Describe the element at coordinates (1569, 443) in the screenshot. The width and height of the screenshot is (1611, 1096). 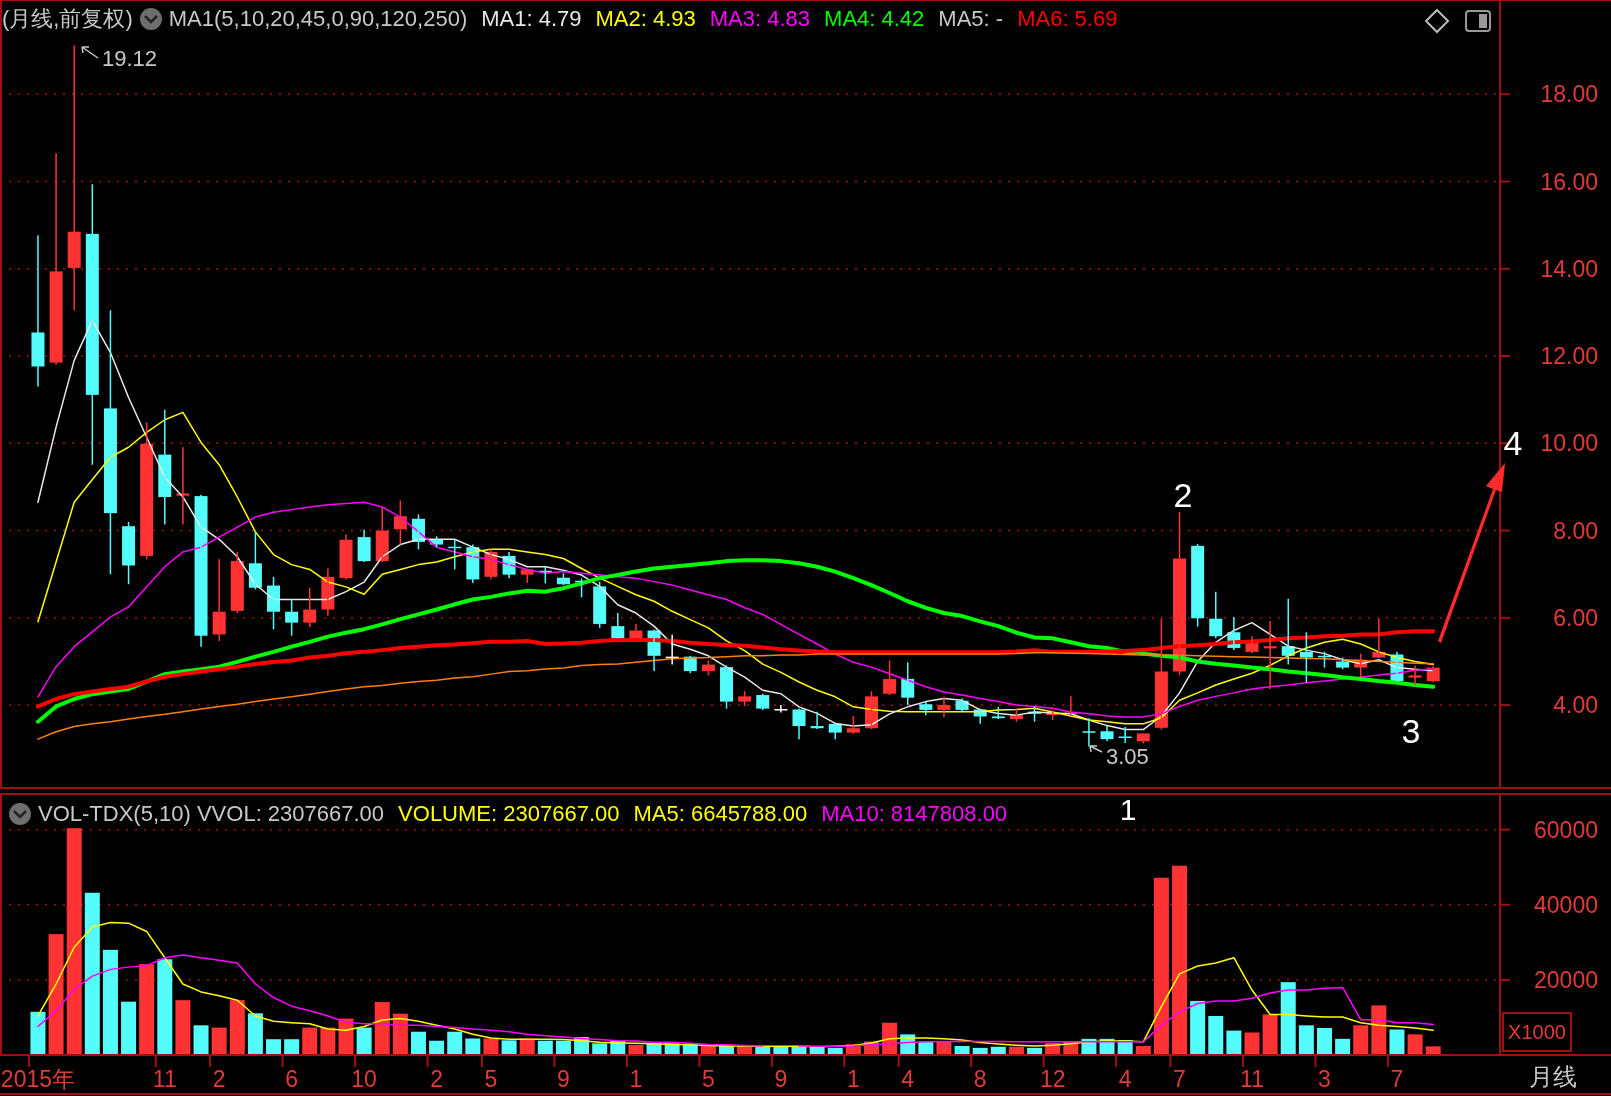
I see `y-tick-label: 10.00` at that location.